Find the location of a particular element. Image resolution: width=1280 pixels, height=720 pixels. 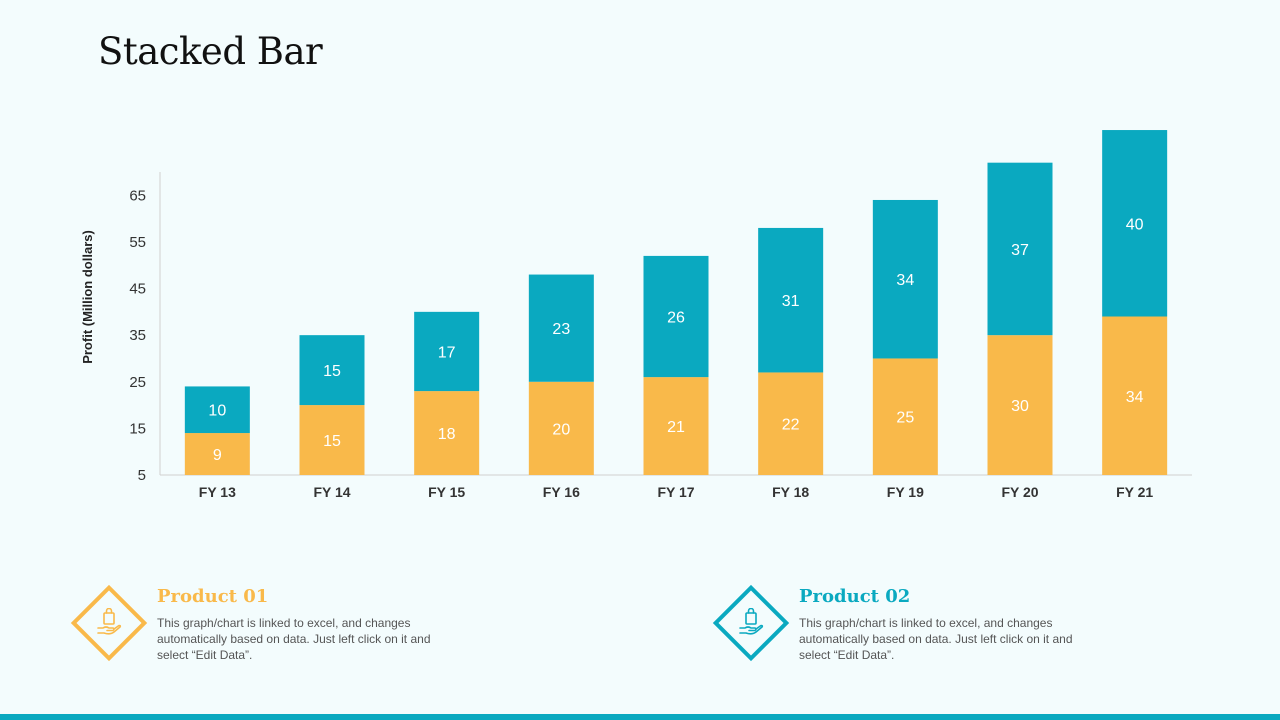

data-label: 30 is located at coordinates (1020, 406).